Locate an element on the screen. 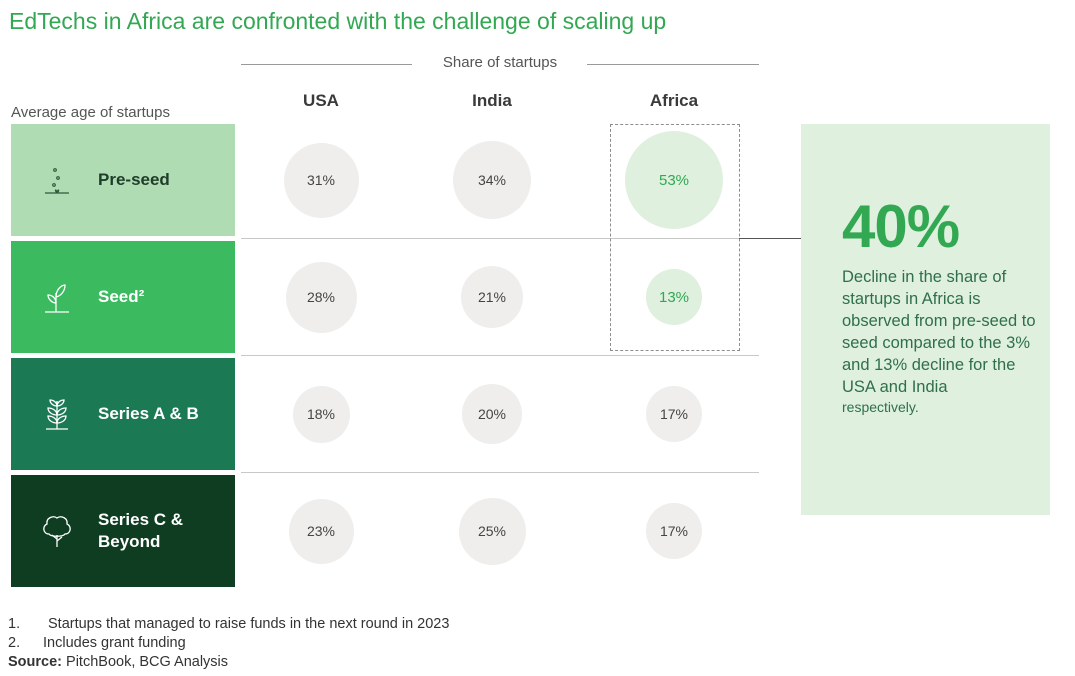 This screenshot has width=1075, height=676. stage-seed: Seed² is located at coordinates (123, 297).